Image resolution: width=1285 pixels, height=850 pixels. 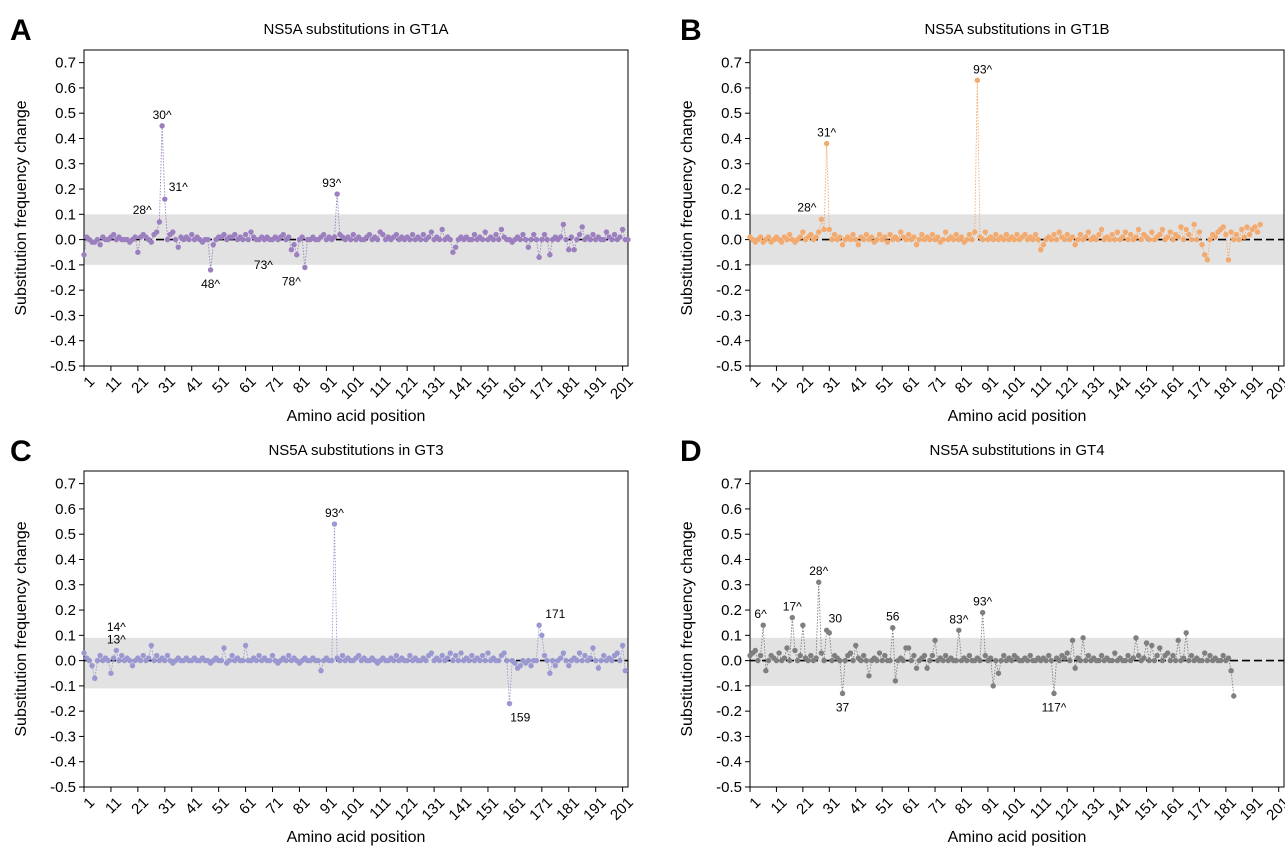 What do you see at coordinates (687, 628) in the screenshot?
I see `y-axis-label: Substitution frequency change` at bounding box center [687, 628].